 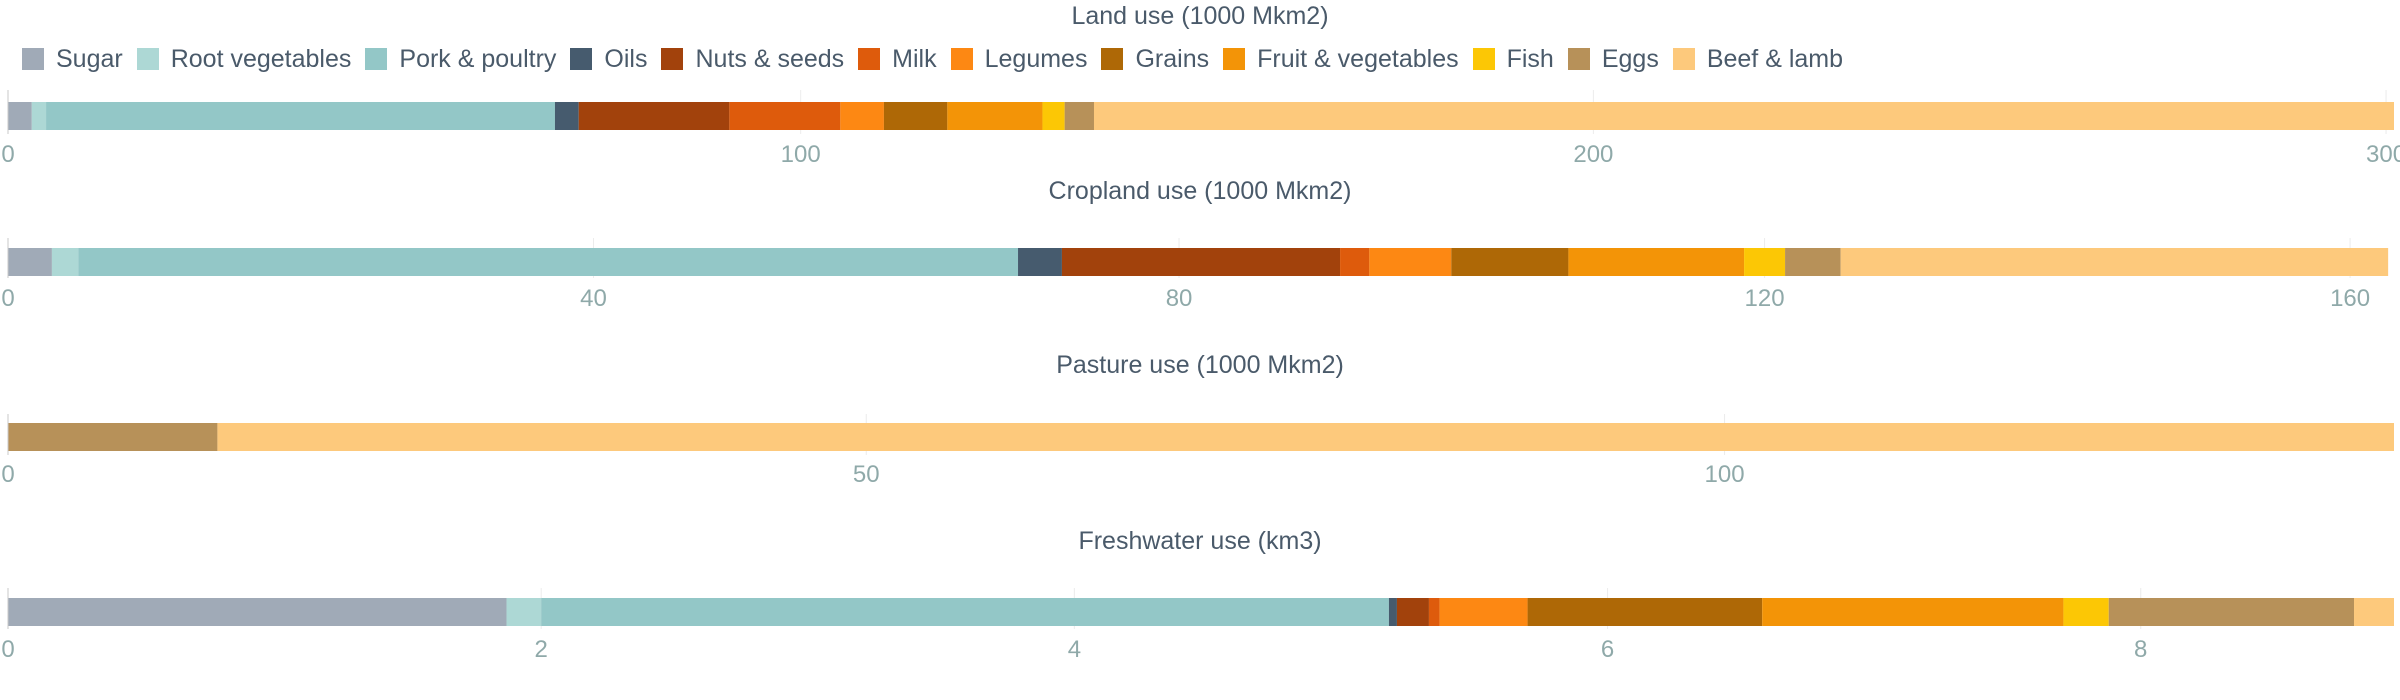 What do you see at coordinates (1199, 16) in the screenshot?
I see `panel-title: Land use (1000 Mkm2)` at bounding box center [1199, 16].